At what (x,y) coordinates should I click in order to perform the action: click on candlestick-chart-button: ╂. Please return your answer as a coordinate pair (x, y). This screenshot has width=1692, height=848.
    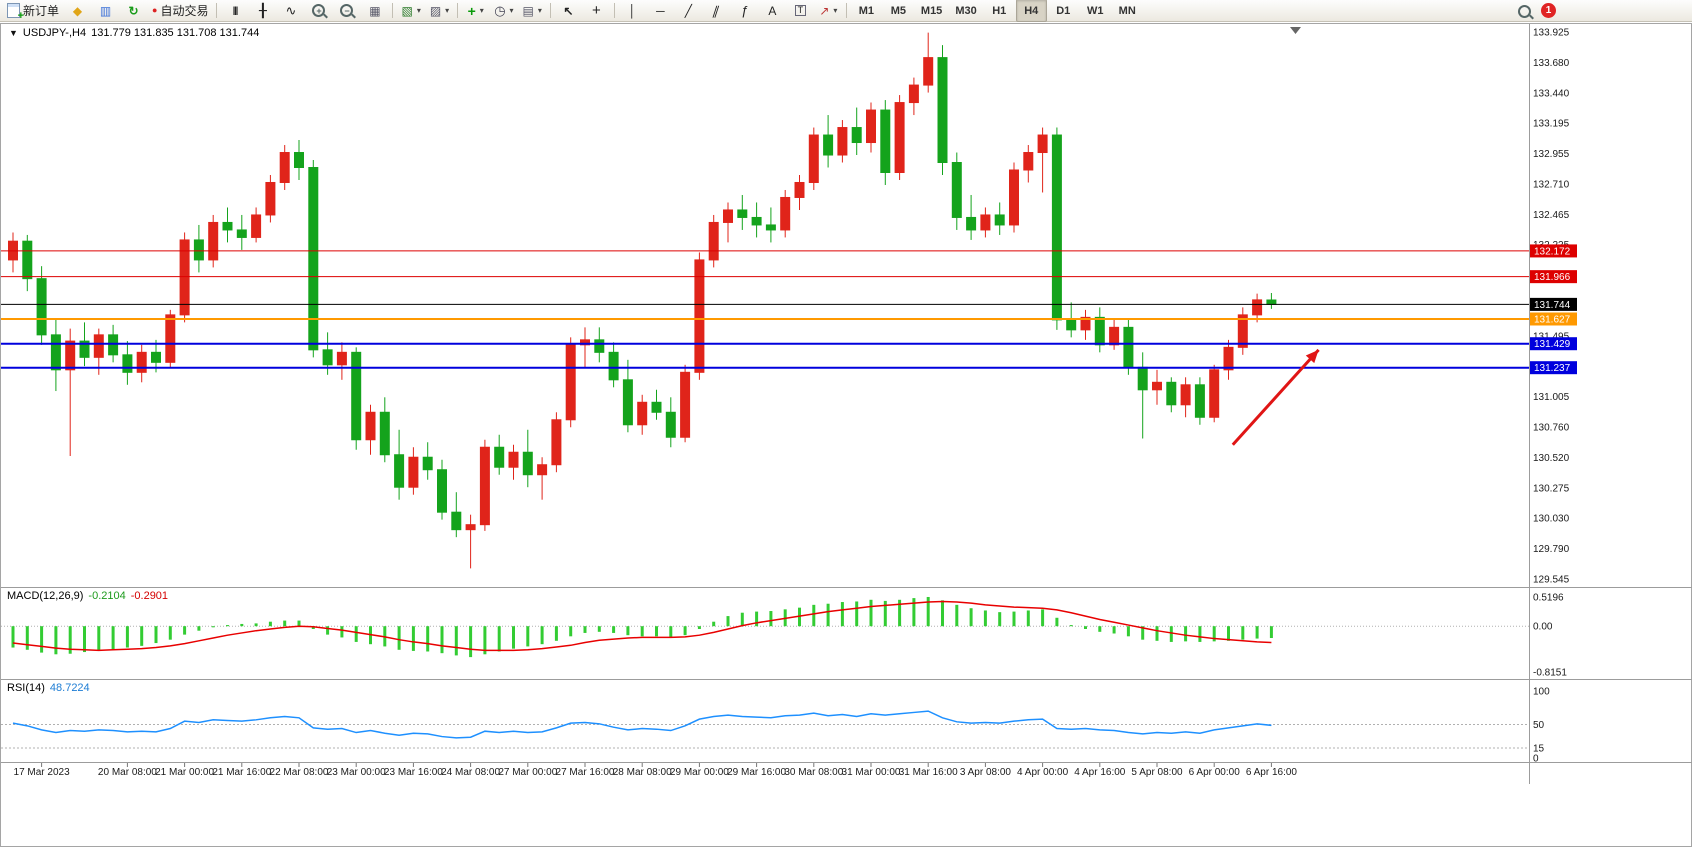
    Looking at the image, I should click on (262, 10).